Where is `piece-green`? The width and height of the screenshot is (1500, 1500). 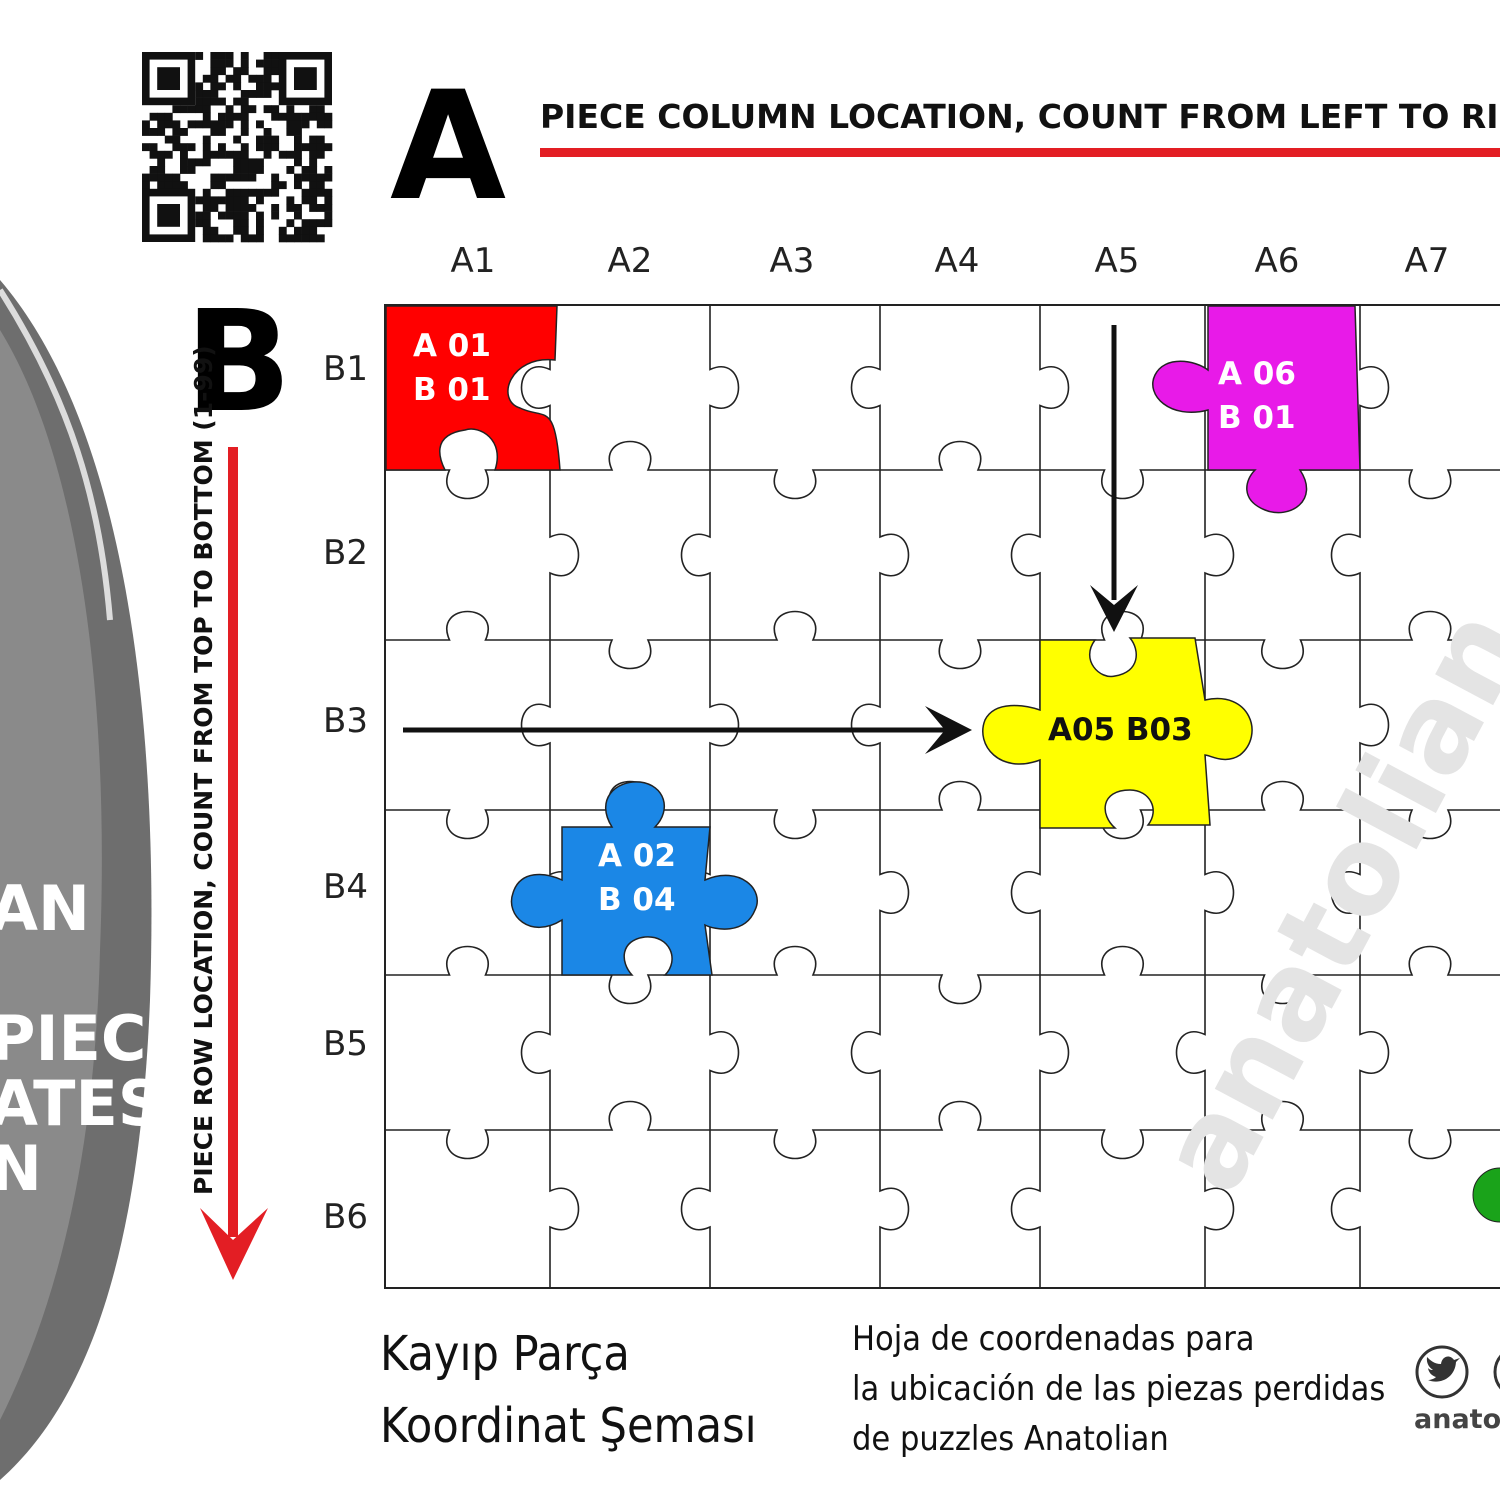
piece-green is located at coordinates (1486, 1195).